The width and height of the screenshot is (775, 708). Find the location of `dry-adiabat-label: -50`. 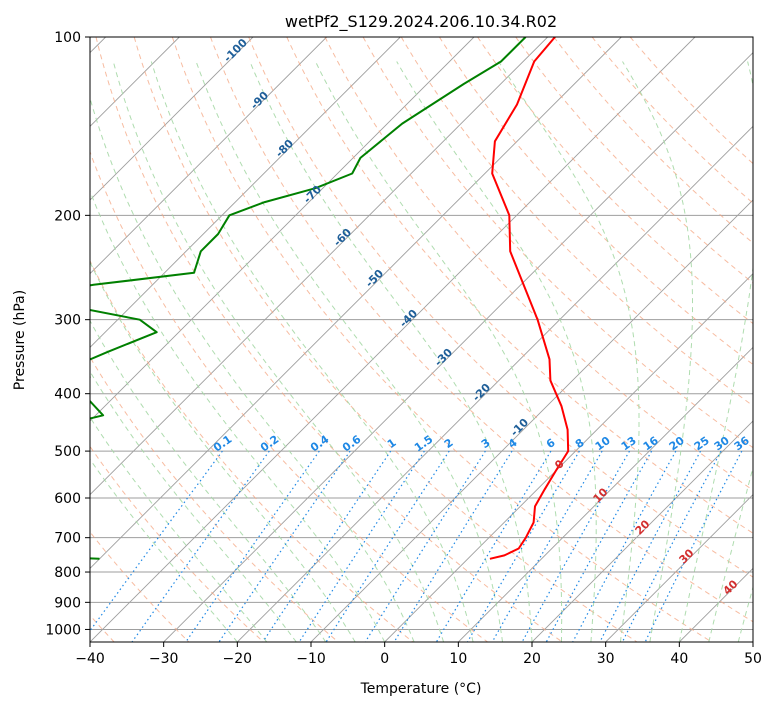

dry-adiabat-label: -50 is located at coordinates (374, 278).